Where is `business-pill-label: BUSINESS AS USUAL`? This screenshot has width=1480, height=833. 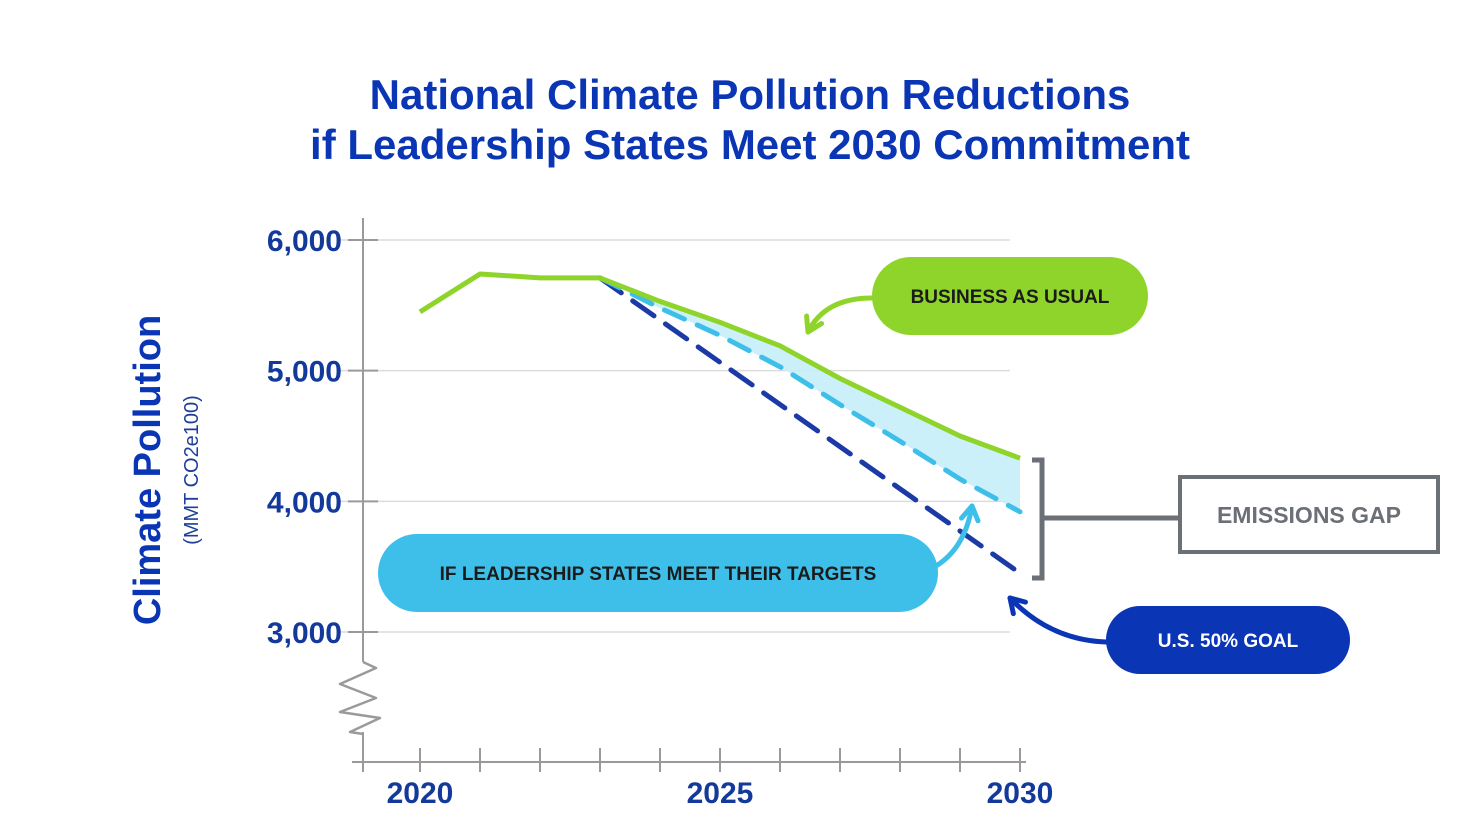
business-pill-label: BUSINESS AS USUAL is located at coordinates (1010, 297).